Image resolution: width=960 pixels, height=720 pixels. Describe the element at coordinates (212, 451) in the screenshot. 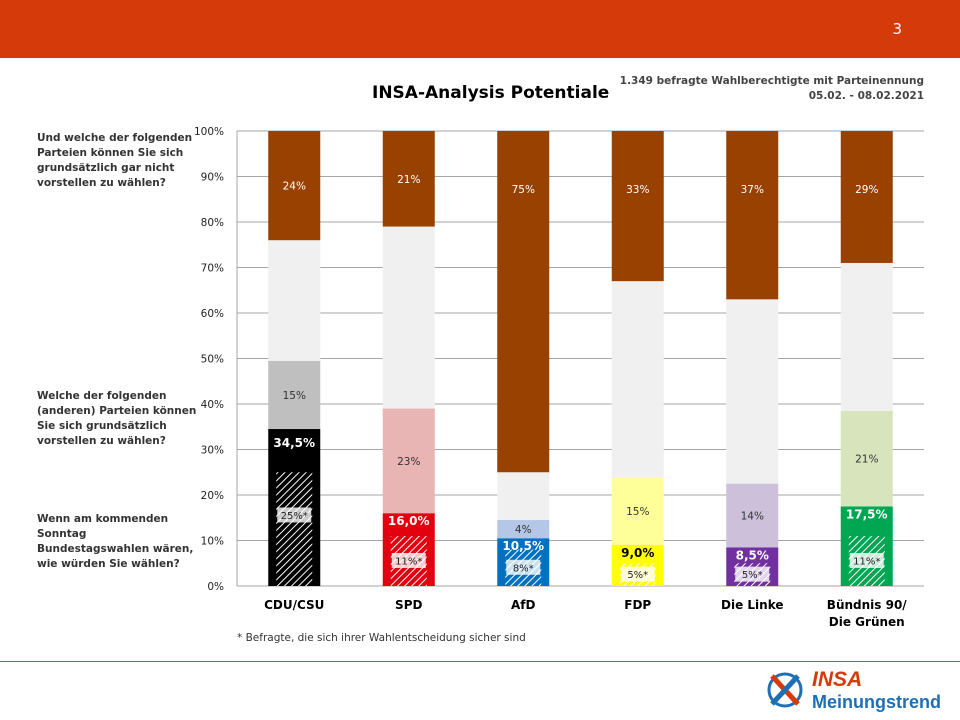

I see `y-tick-label: 30%` at that location.